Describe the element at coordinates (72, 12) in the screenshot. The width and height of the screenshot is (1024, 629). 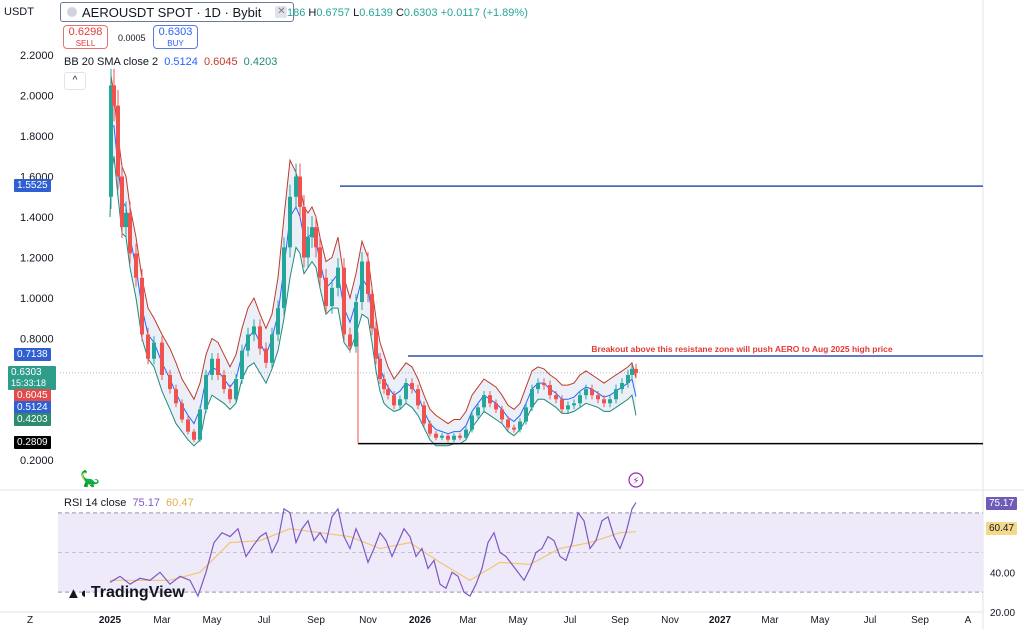
I see `coin-icon` at that location.